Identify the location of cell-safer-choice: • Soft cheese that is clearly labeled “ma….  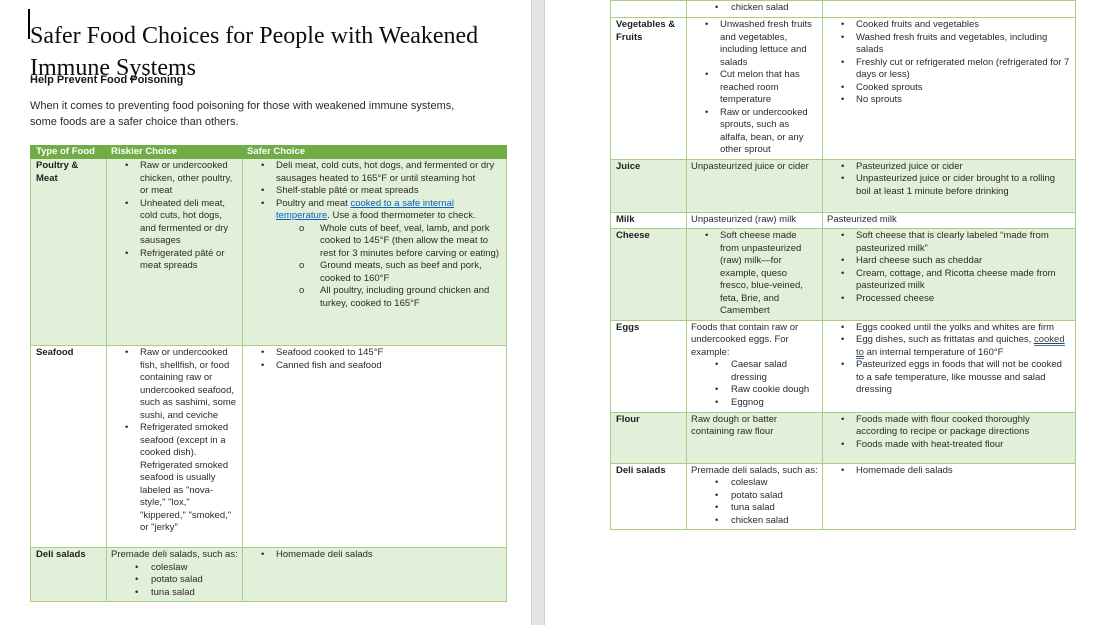
(949, 275).